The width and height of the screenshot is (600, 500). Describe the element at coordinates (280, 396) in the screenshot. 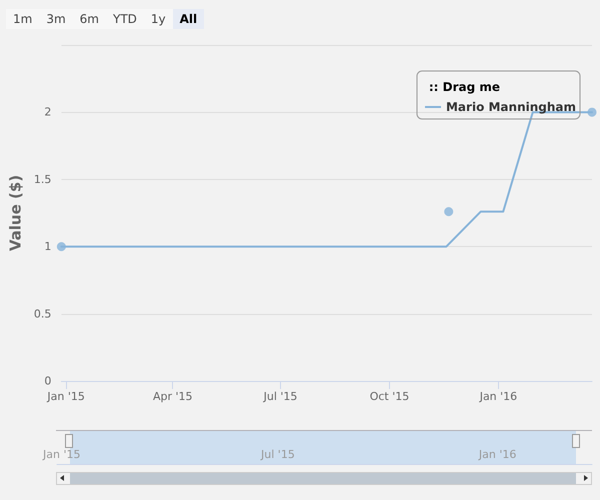

I see `x-tick-label: Jul '15` at that location.